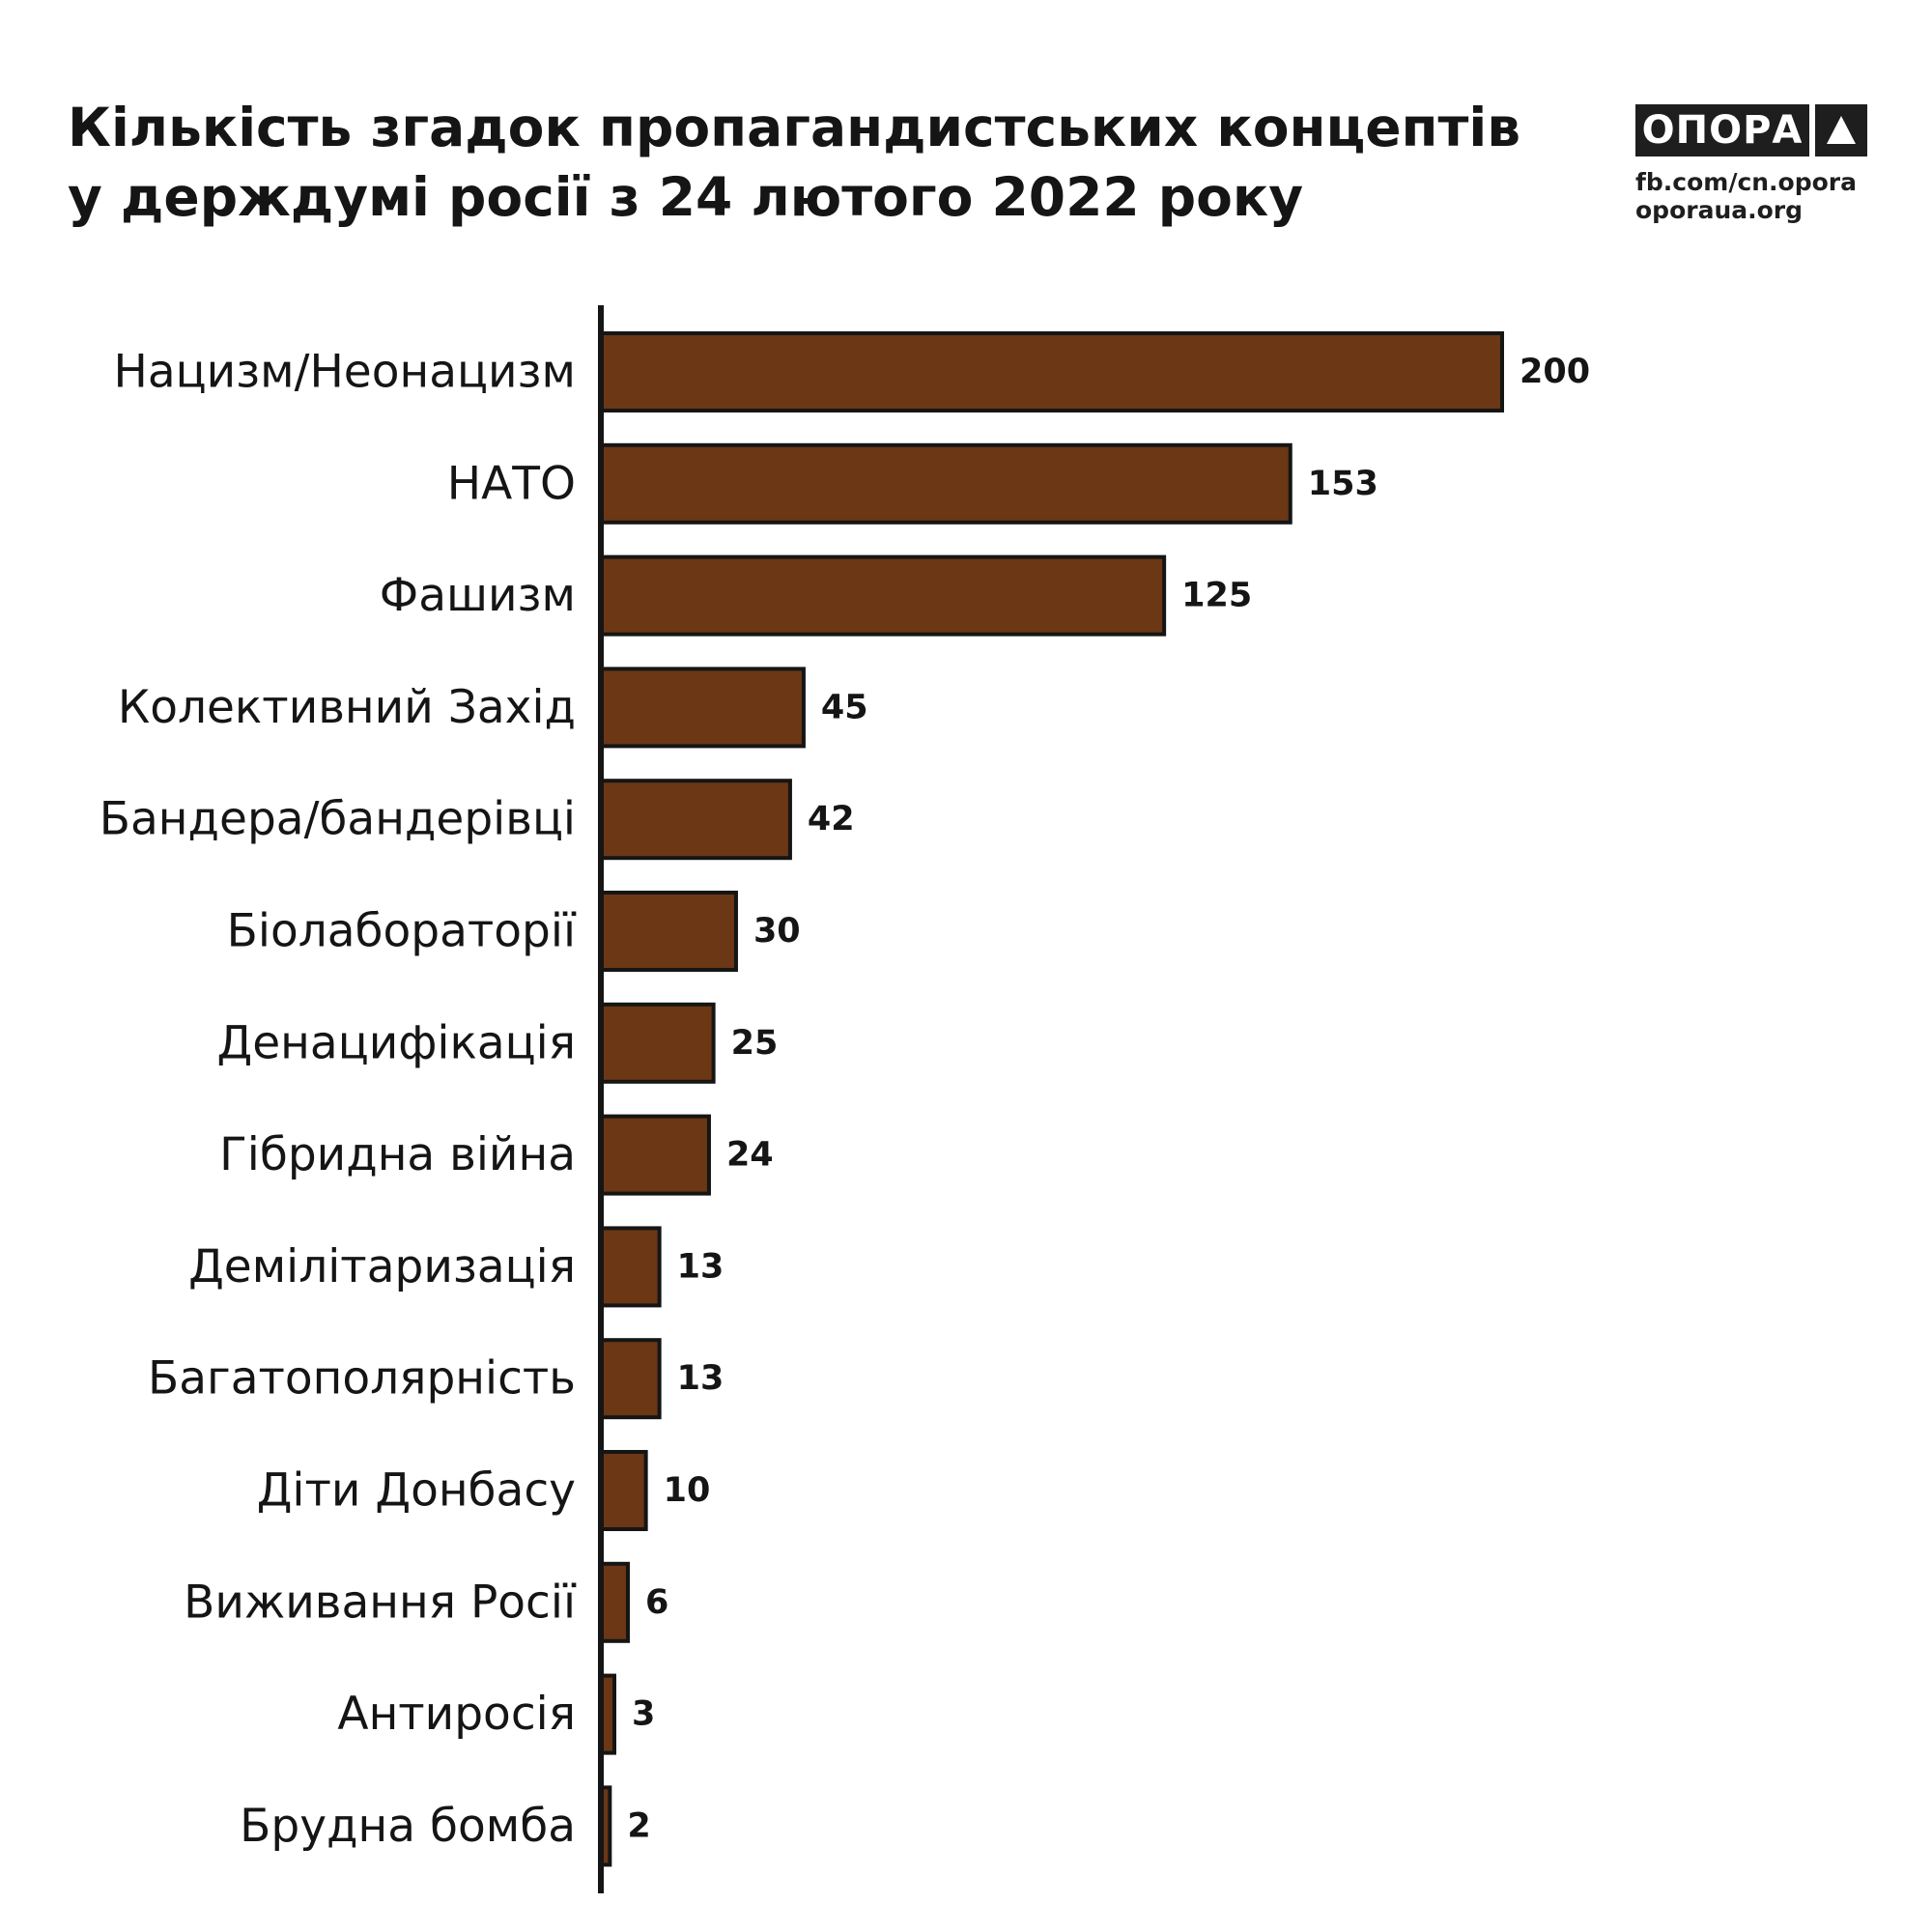 The width and height of the screenshot is (1932, 1932). What do you see at coordinates (337, 819) in the screenshot?
I see `category-label: Бандера/бандерівці` at bounding box center [337, 819].